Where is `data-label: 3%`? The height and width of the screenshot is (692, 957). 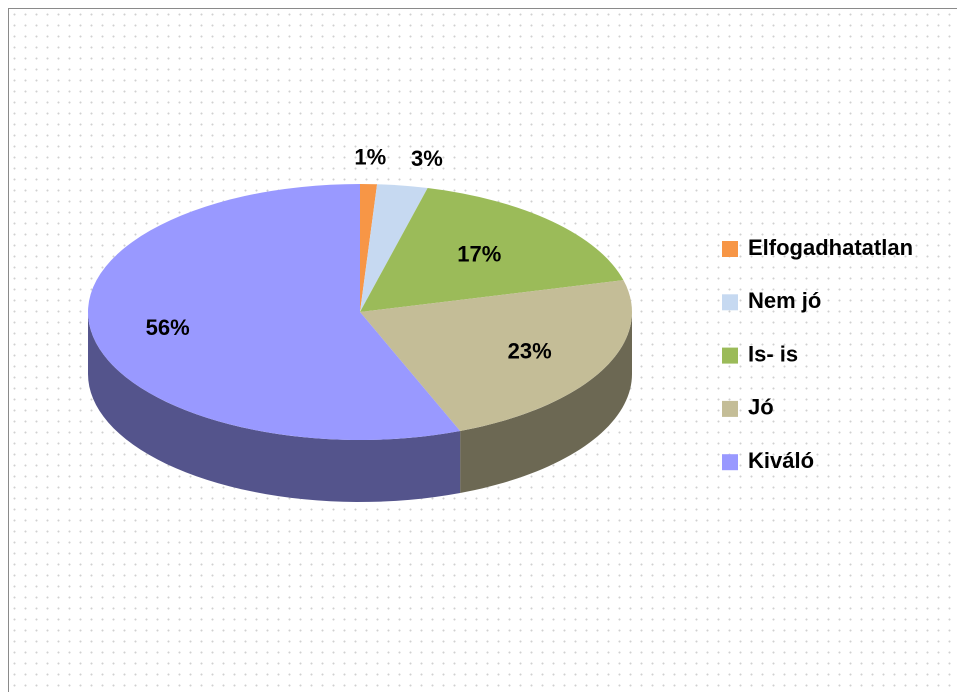 data-label: 3% is located at coordinates (427, 158).